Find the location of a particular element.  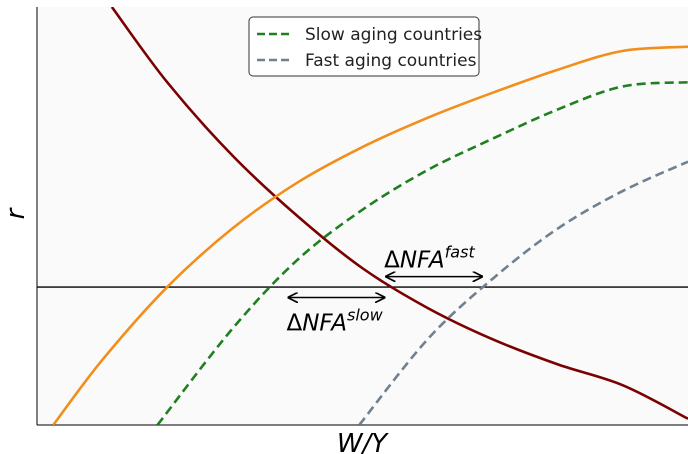

y-axis-label: r is located at coordinates (16, 212).